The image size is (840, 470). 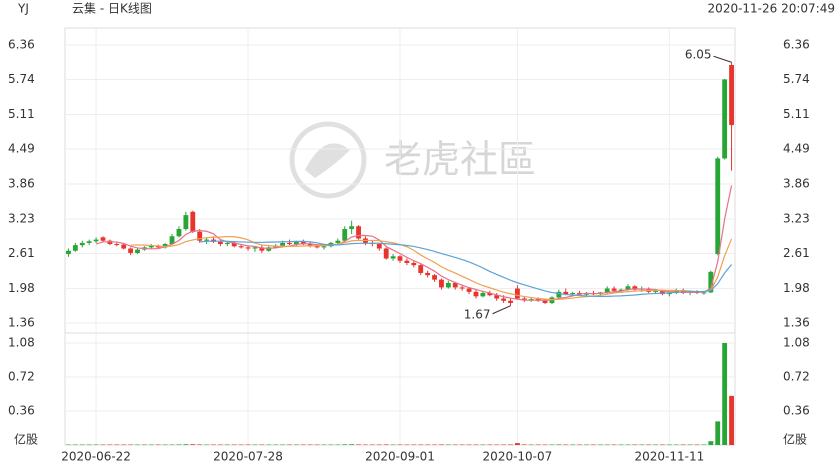 I want to click on x-tick-label: 2020-06-22, so click(x=96, y=457).